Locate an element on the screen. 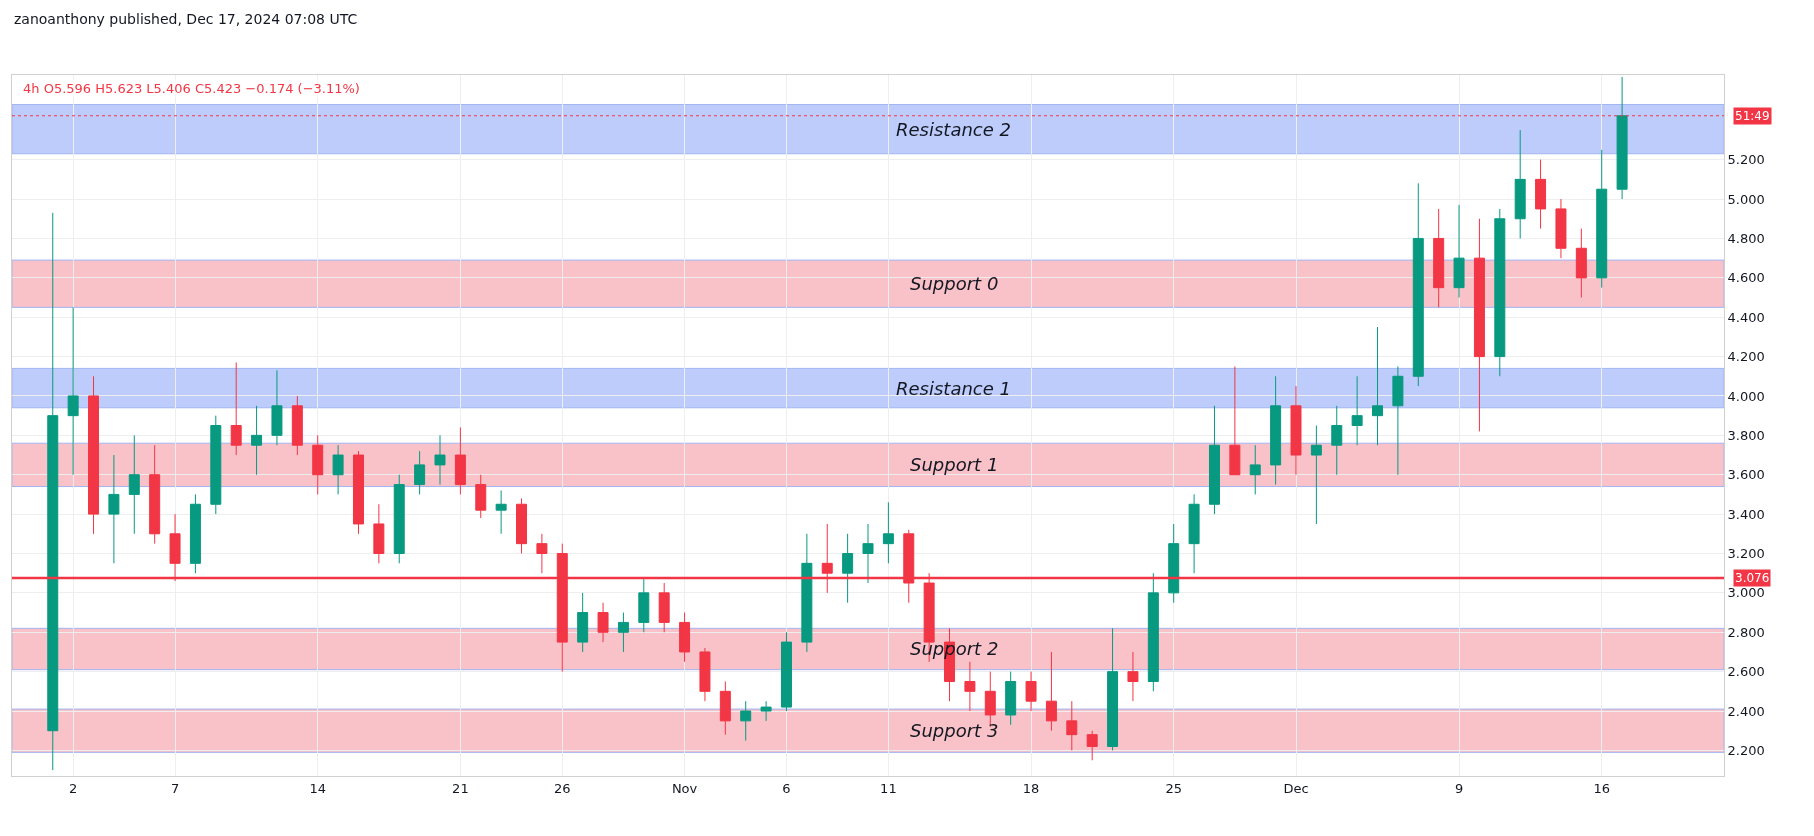 Image resolution: width=1814 pixels, height=836 pixels. y-tick-label: 3.400 is located at coordinates (1746, 514).